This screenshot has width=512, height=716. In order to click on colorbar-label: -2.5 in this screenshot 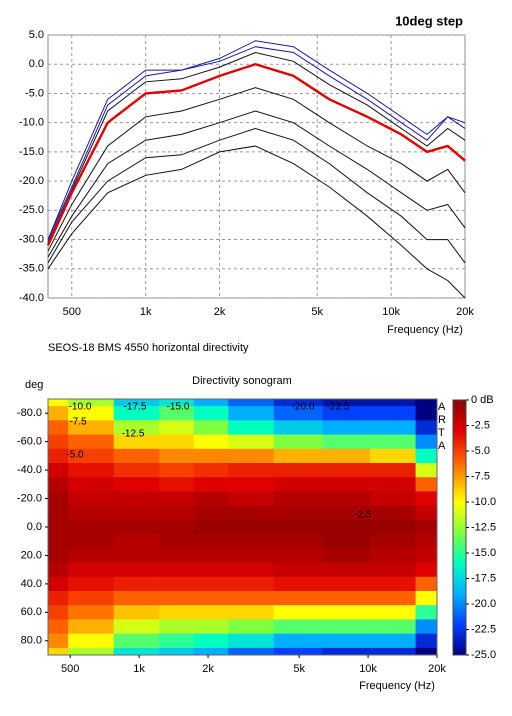, I will do `click(480, 425)`.